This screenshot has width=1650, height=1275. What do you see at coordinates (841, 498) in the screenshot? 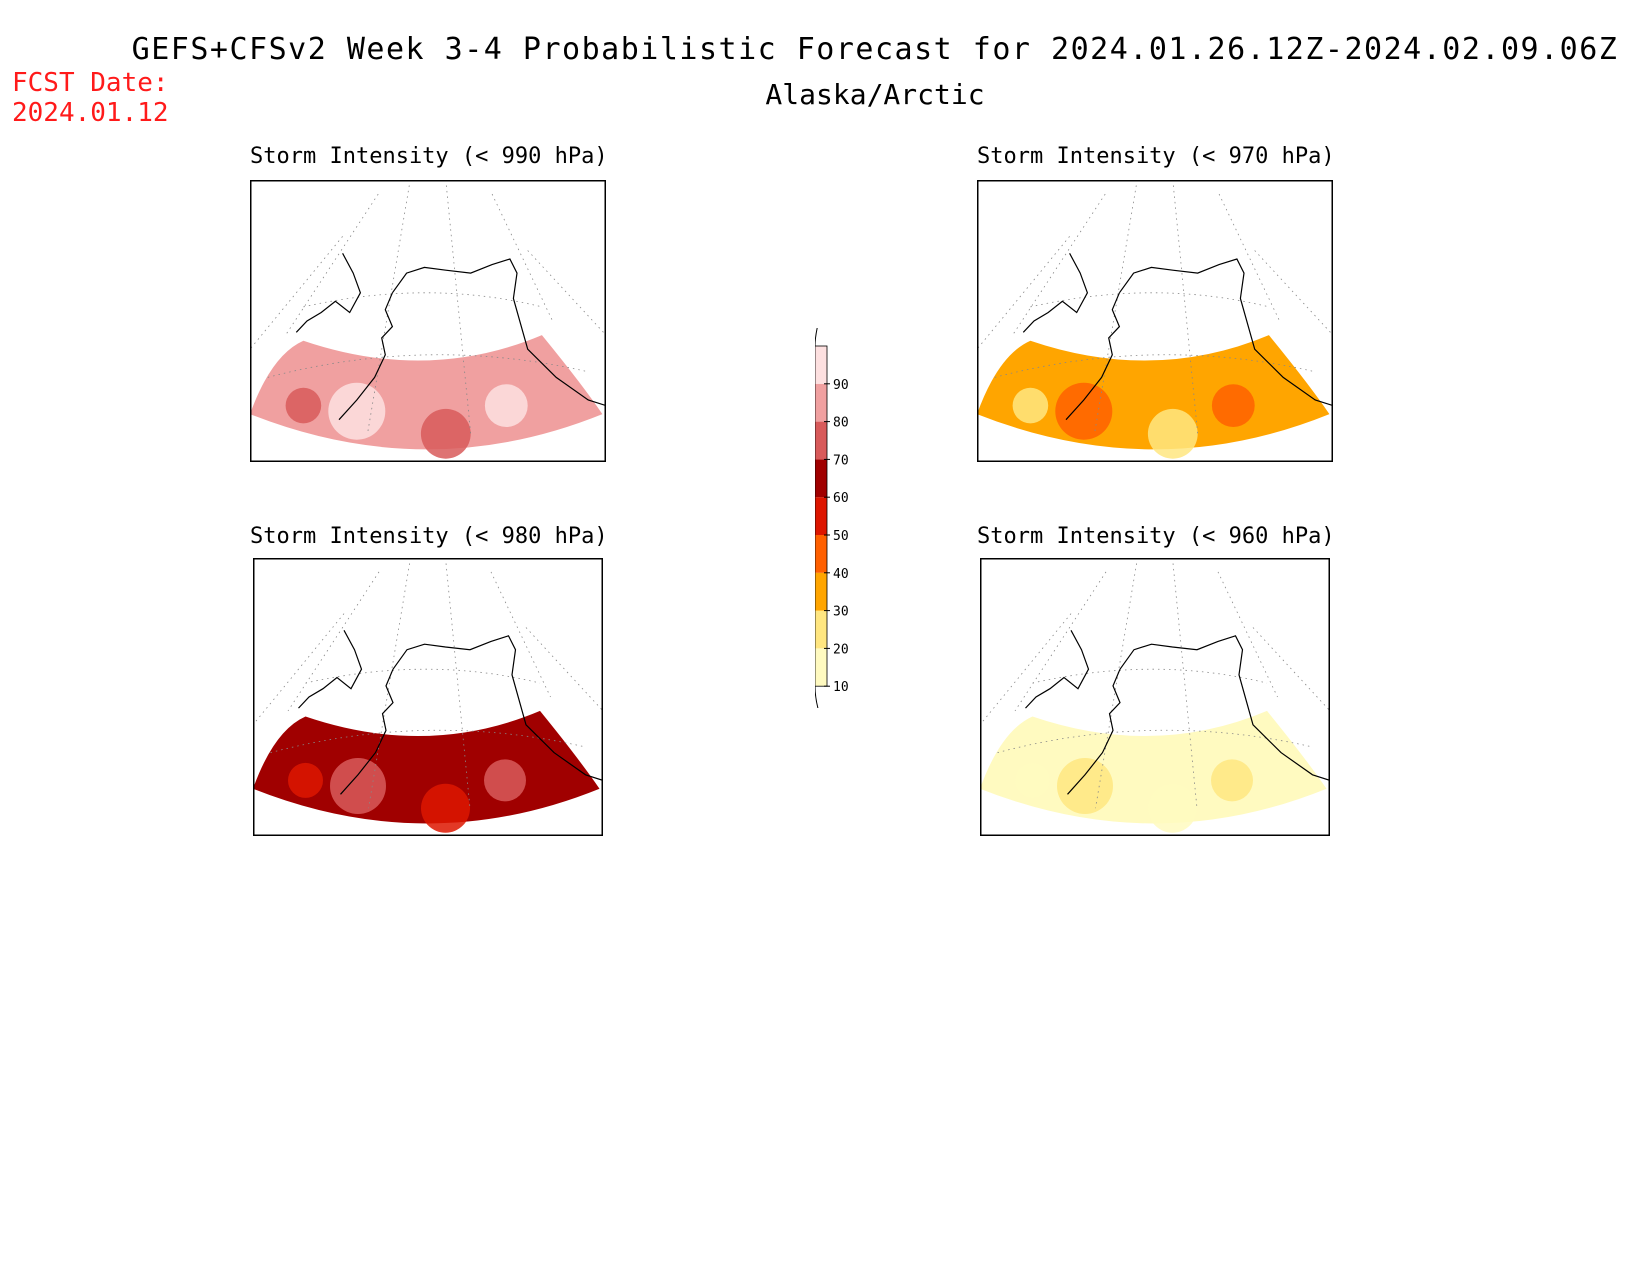
I see `colorbar-tick-label: 60` at bounding box center [841, 498].